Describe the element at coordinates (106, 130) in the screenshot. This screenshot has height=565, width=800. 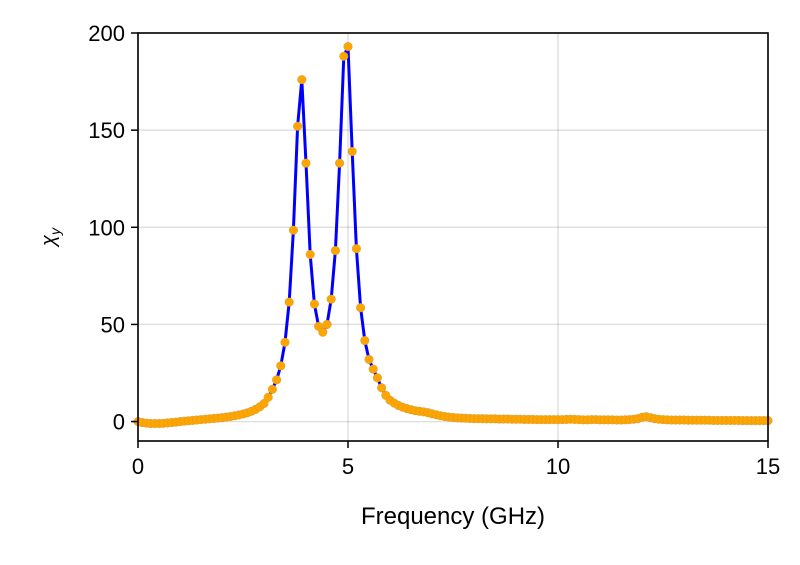
I see `y-tick-label: 150` at that location.